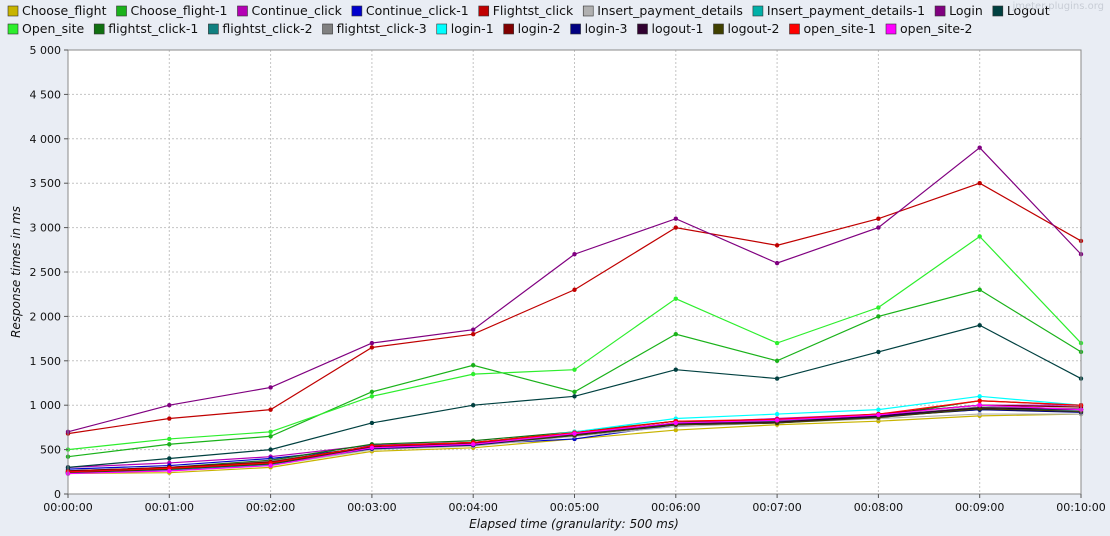 This screenshot has width=1110, height=536. What do you see at coordinates (533, 10) in the screenshot?
I see `legend-label: Flightst_click` at bounding box center [533, 10].